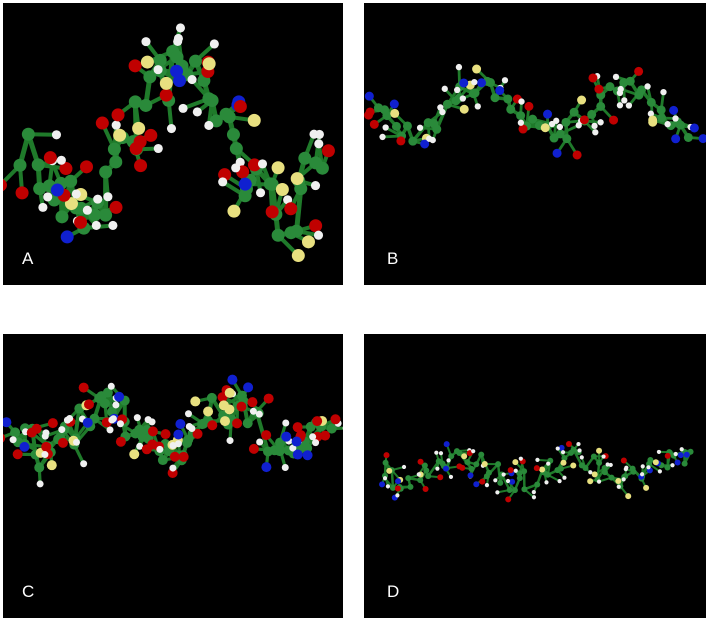 Image resolution: width=709 pixels, height=621 pixels. Describe the element at coordinates (392, 258) in the screenshot. I see `panel-label: B` at that location.